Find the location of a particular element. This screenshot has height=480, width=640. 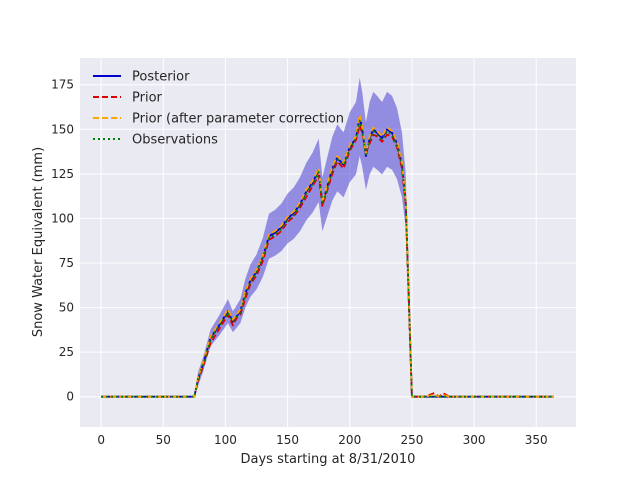

y-tick-label: 175 is located at coordinates (62, 85).